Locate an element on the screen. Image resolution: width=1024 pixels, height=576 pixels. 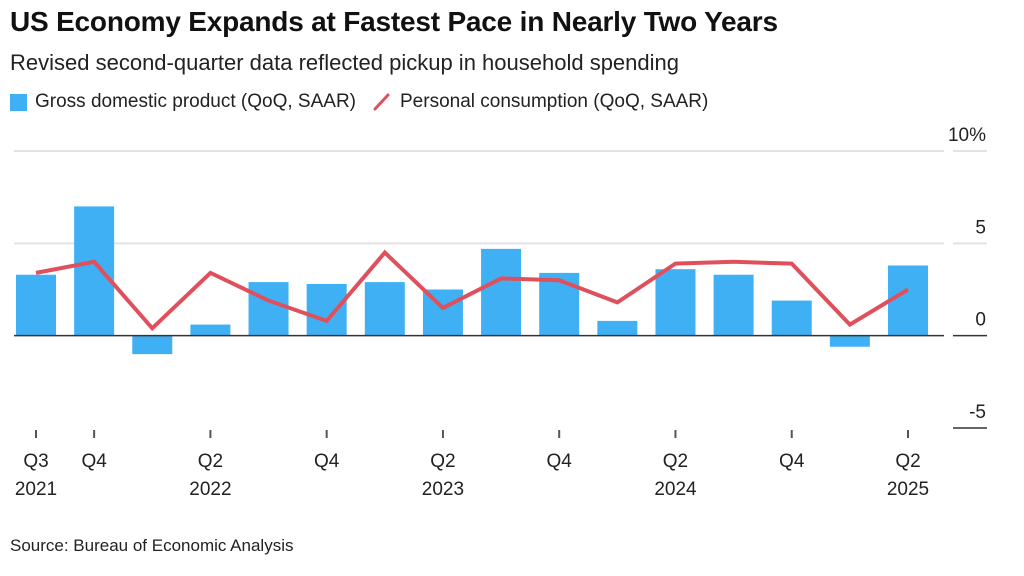
consumption-line-group is located at coordinates (472, 290).